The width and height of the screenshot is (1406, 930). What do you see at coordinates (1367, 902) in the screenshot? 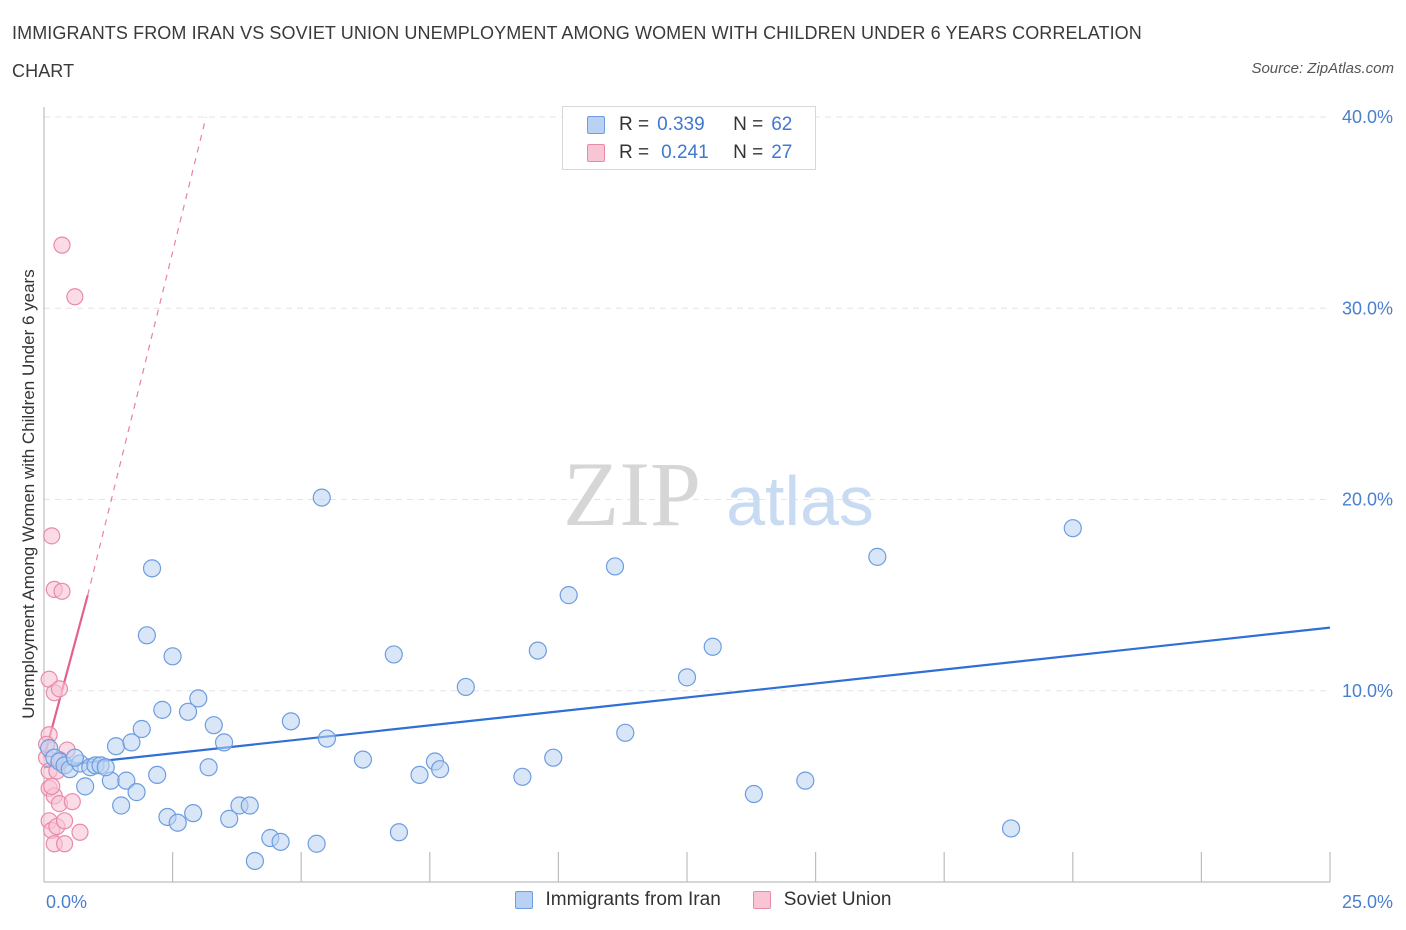
I see `x-tick-label-max: 25.0%` at bounding box center [1367, 902].